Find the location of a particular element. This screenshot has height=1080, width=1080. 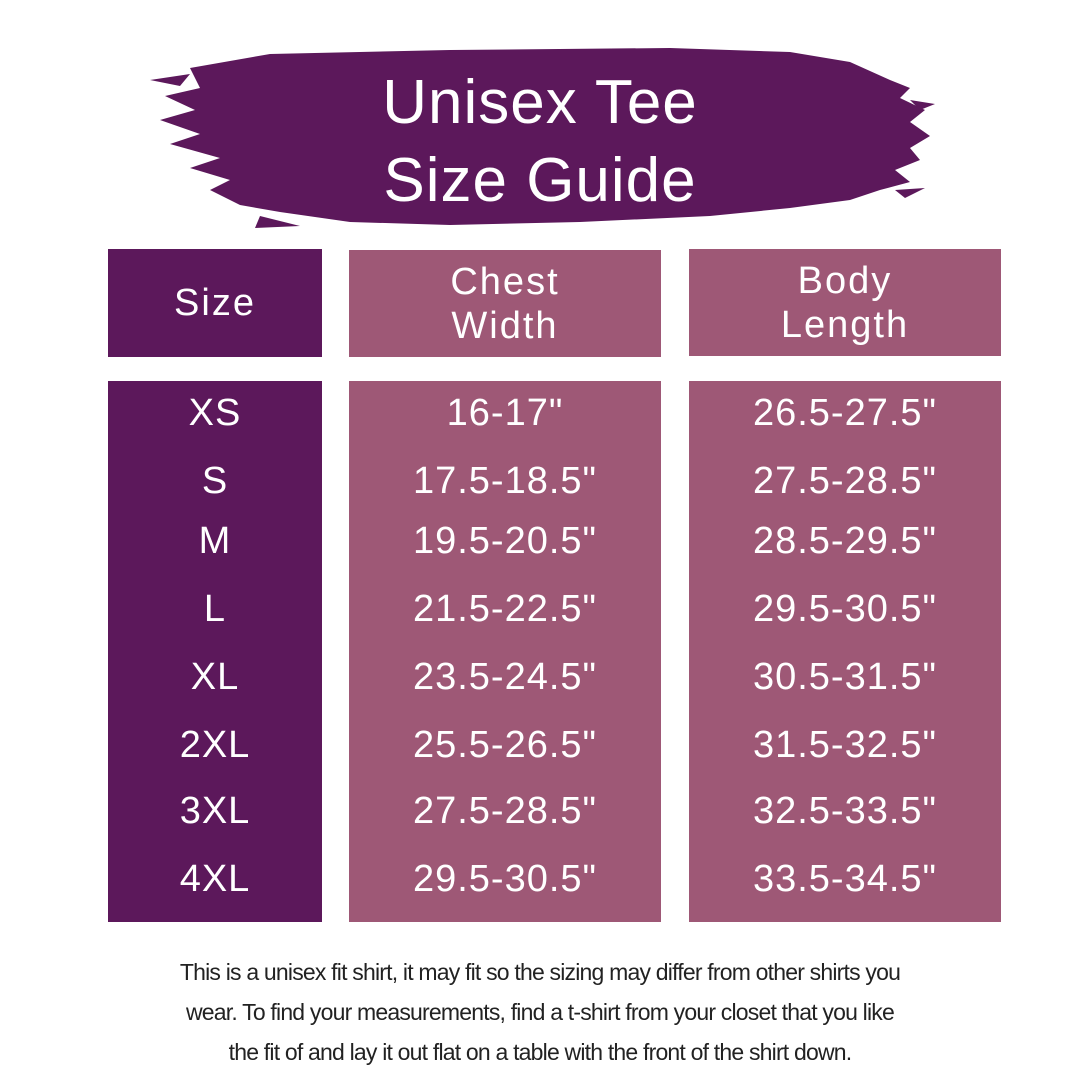

header-chest-width: Chest Width is located at coordinates (505, 303).